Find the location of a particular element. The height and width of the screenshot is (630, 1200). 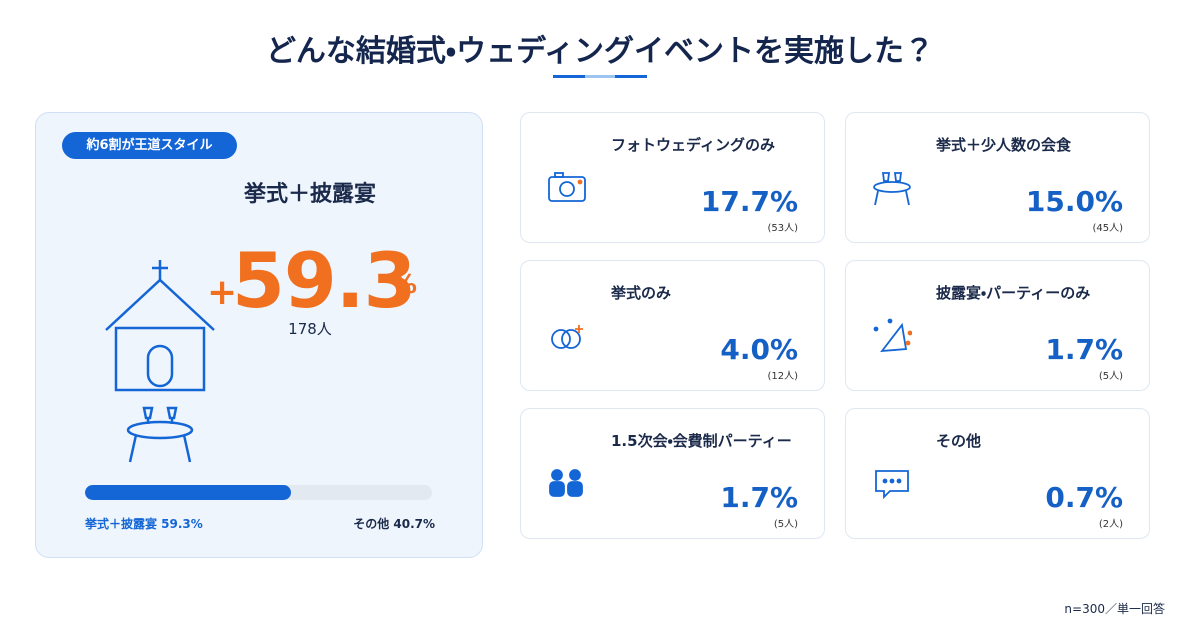

card-title: 1.5次会・会費制パーティー is located at coordinates (701, 441).